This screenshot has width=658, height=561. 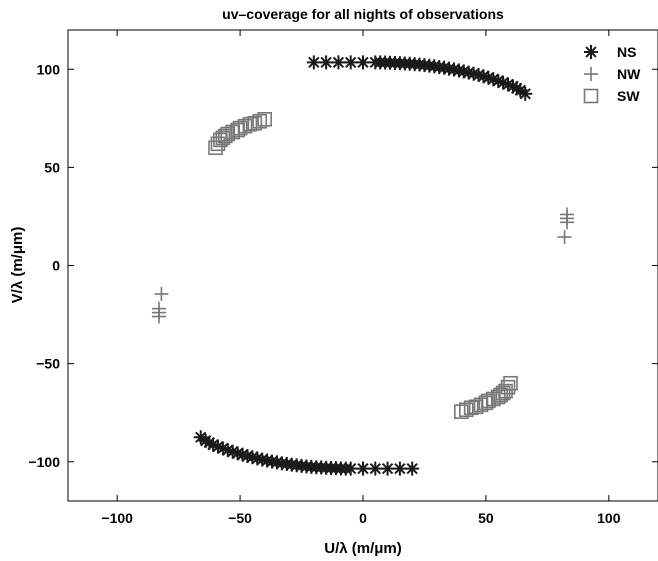 I want to click on legend-square-icon, so click(x=591, y=96).